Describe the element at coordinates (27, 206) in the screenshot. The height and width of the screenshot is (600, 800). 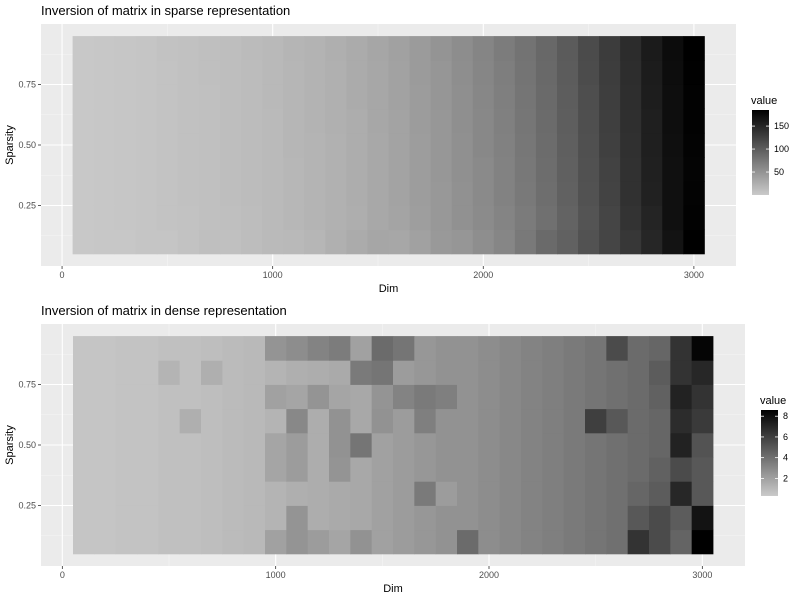
I see `sparse-y-tick-label: 0.25` at that location.